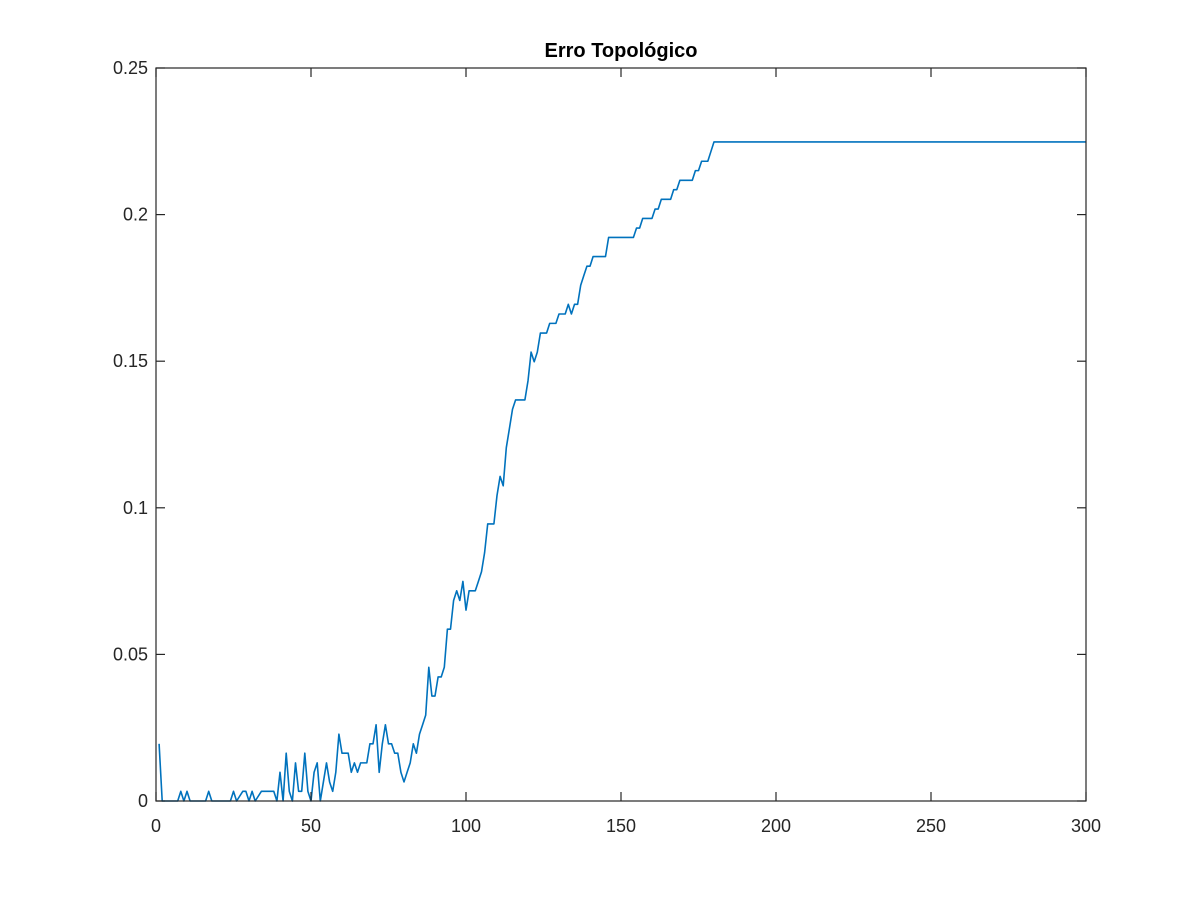 Image resolution: width=1200 pixels, height=900 pixels. I want to click on y-tick-label: 0.05, so click(130, 654).